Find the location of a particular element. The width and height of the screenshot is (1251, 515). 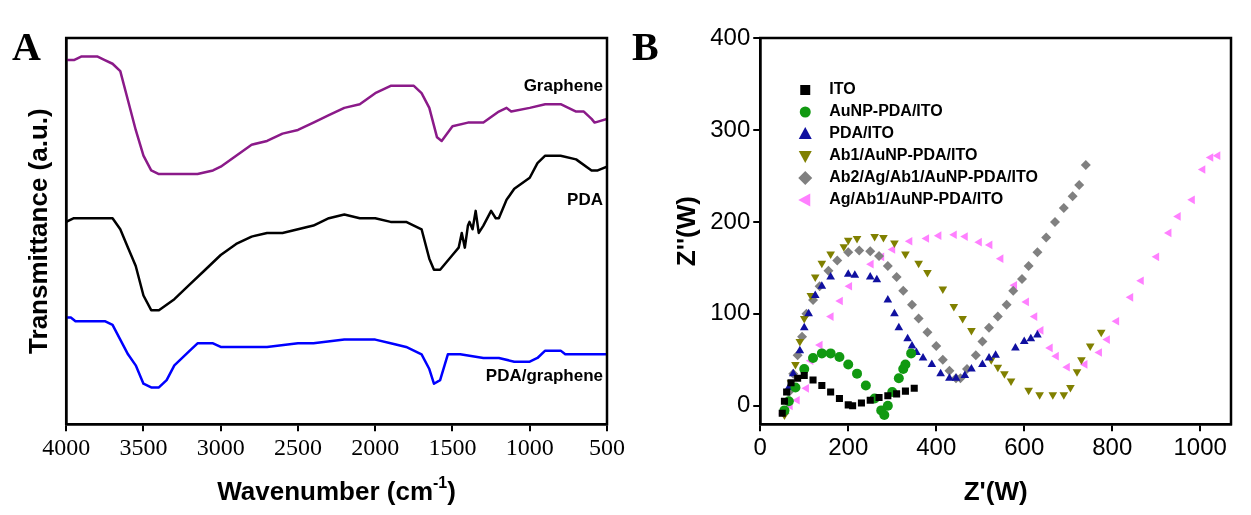

x-tick-label: 4000 is located at coordinates (66, 446).